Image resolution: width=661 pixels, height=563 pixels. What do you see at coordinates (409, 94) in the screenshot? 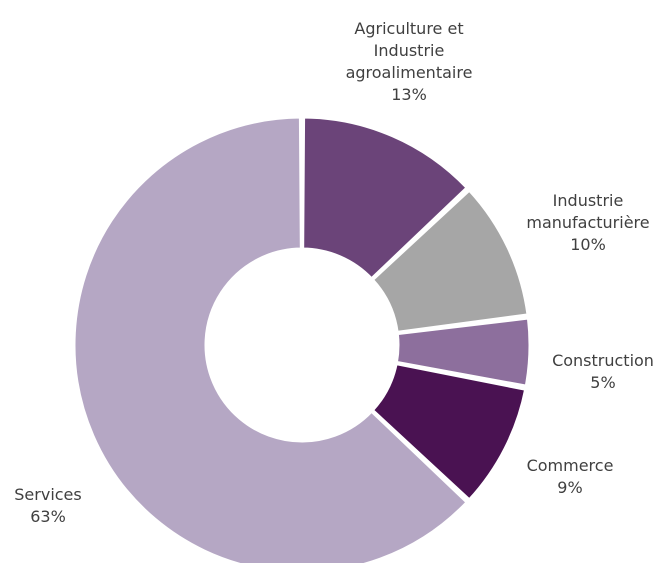
I see `slice-value-label: 13%` at bounding box center [409, 94].